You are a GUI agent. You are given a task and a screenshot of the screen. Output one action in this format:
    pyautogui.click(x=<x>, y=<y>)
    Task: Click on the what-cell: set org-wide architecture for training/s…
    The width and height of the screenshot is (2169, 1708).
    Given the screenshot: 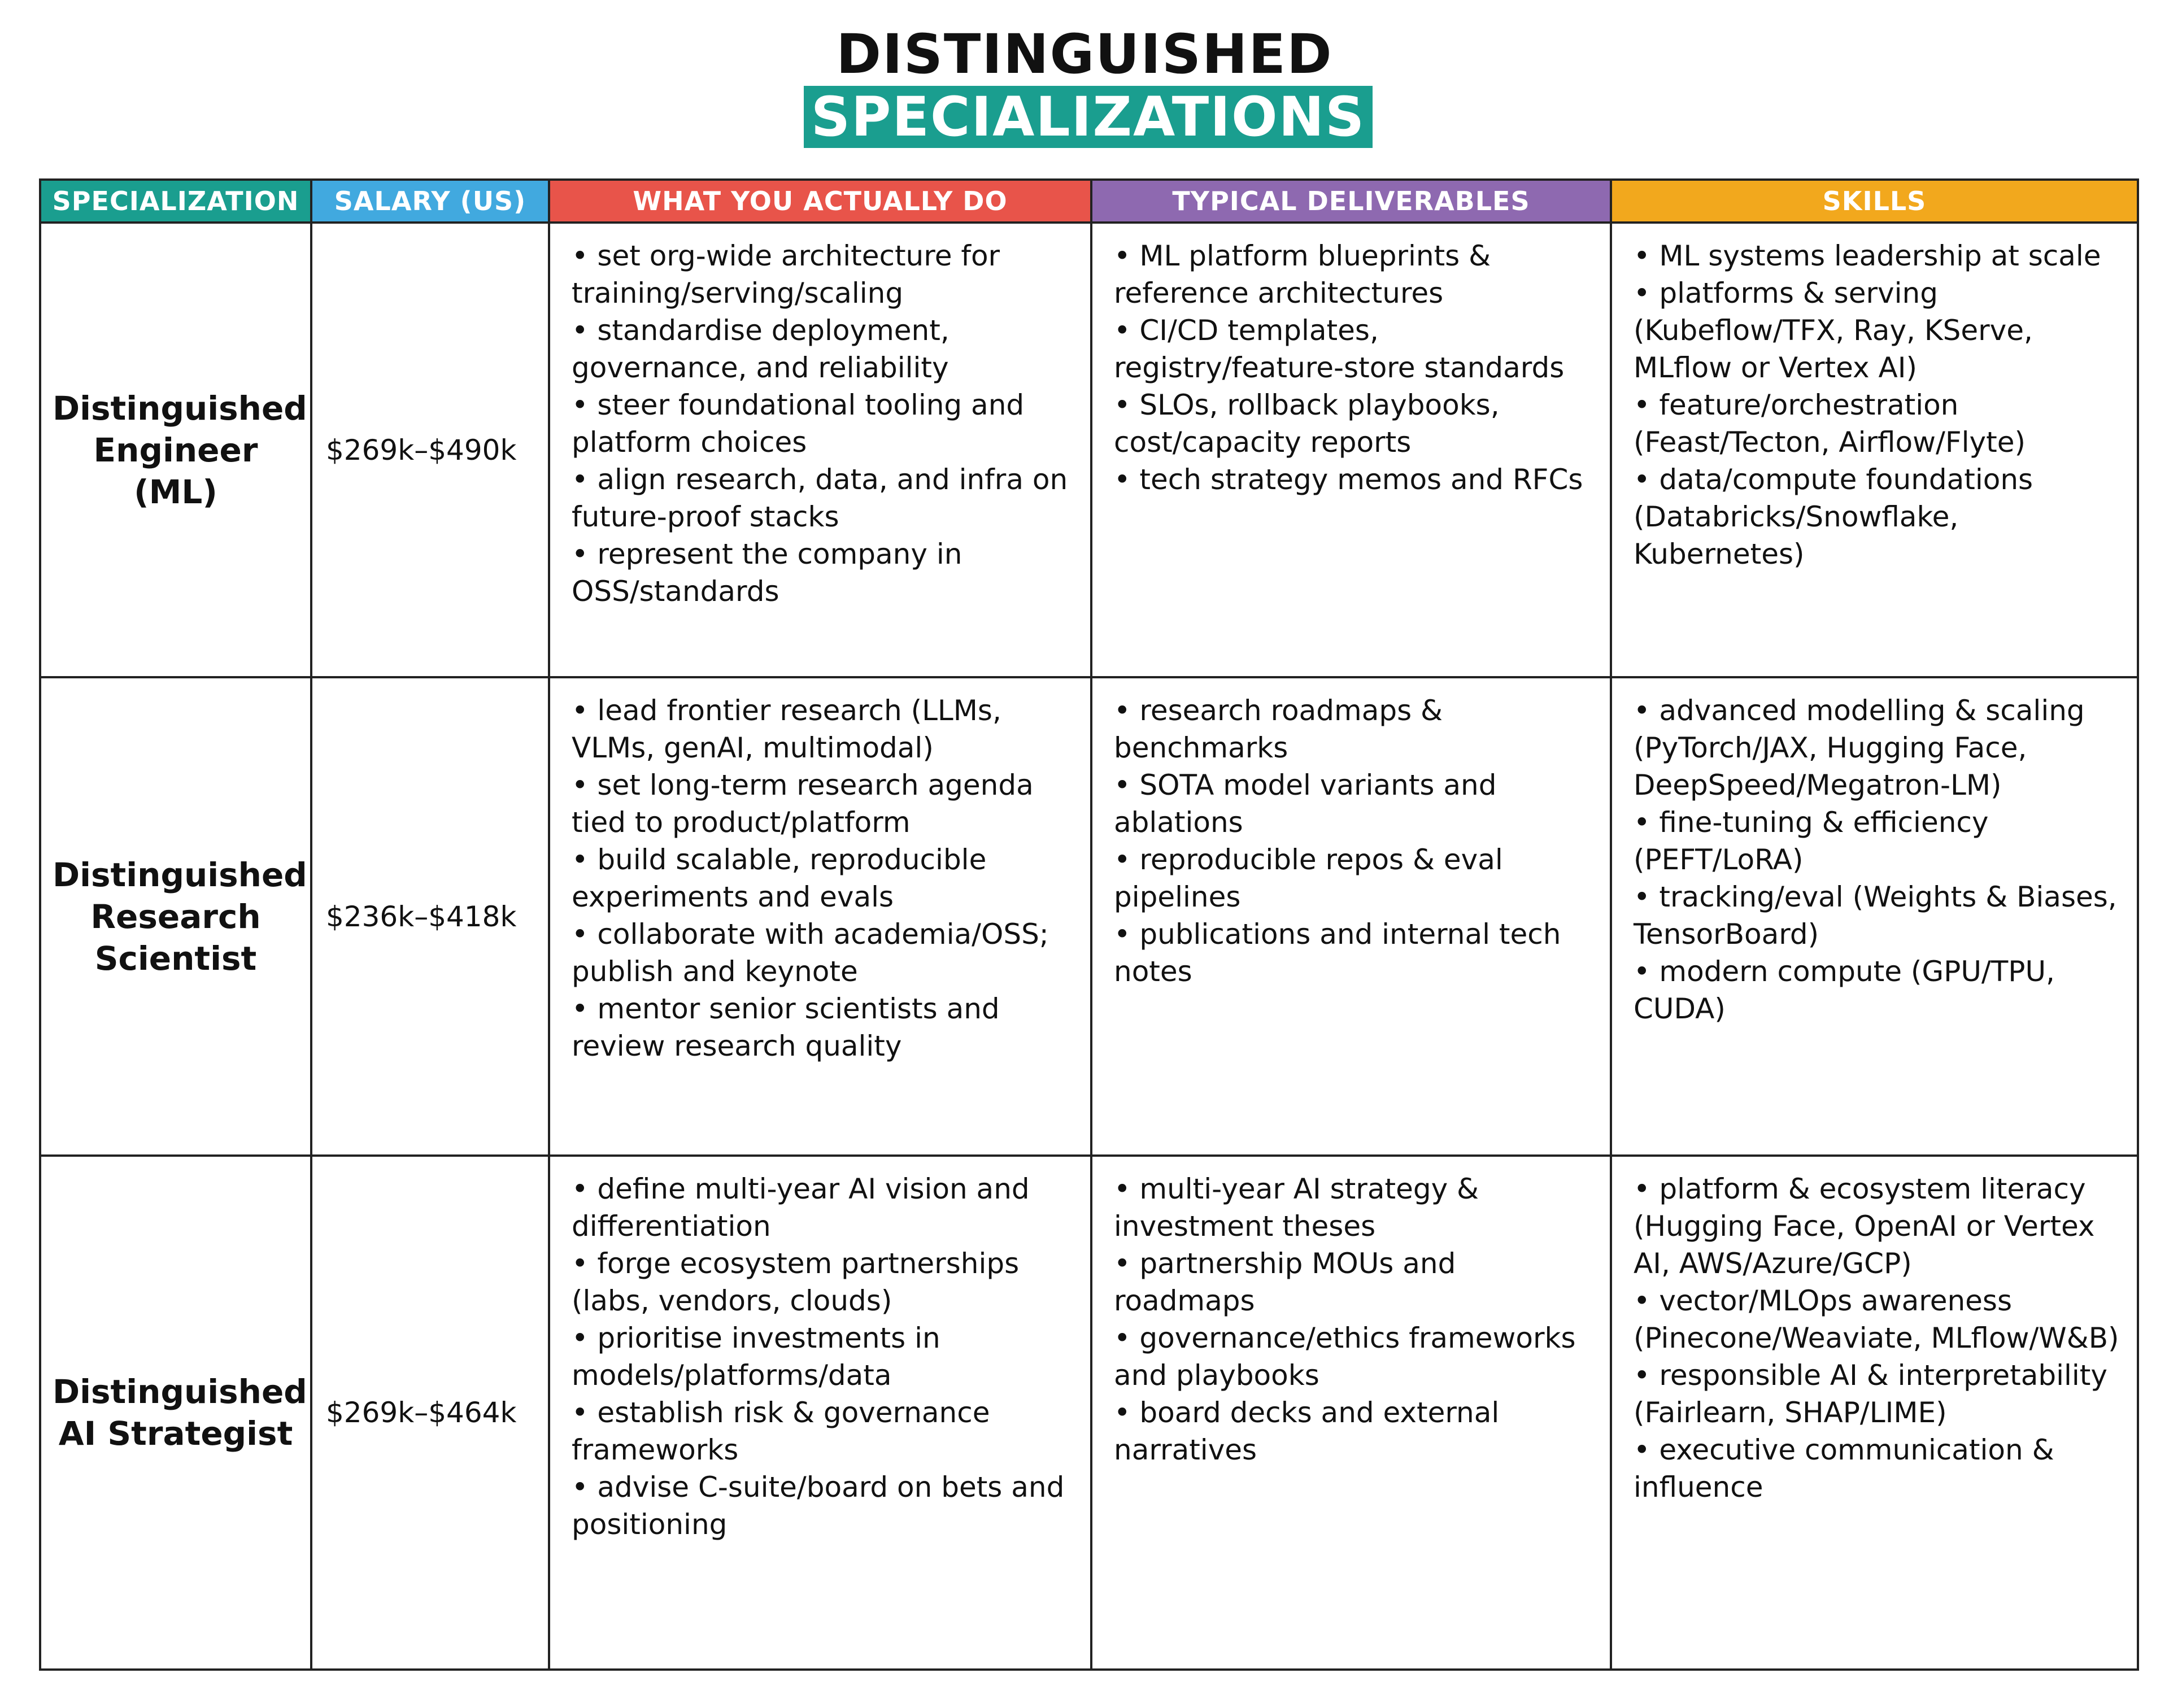 What is the action you would take?
    pyautogui.click(x=820, y=449)
    